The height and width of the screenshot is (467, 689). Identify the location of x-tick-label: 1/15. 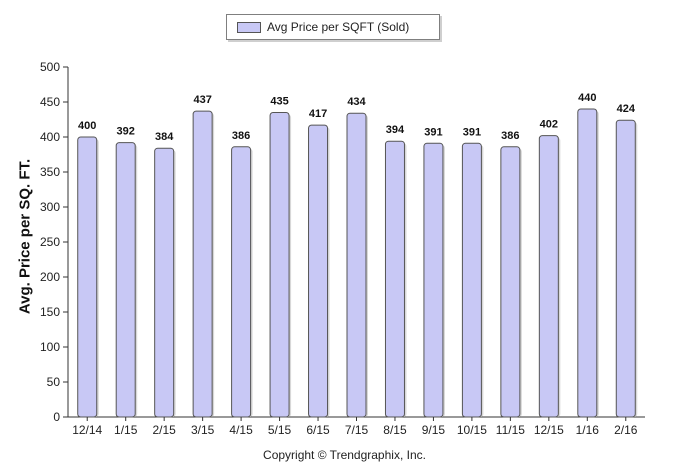
(126, 430).